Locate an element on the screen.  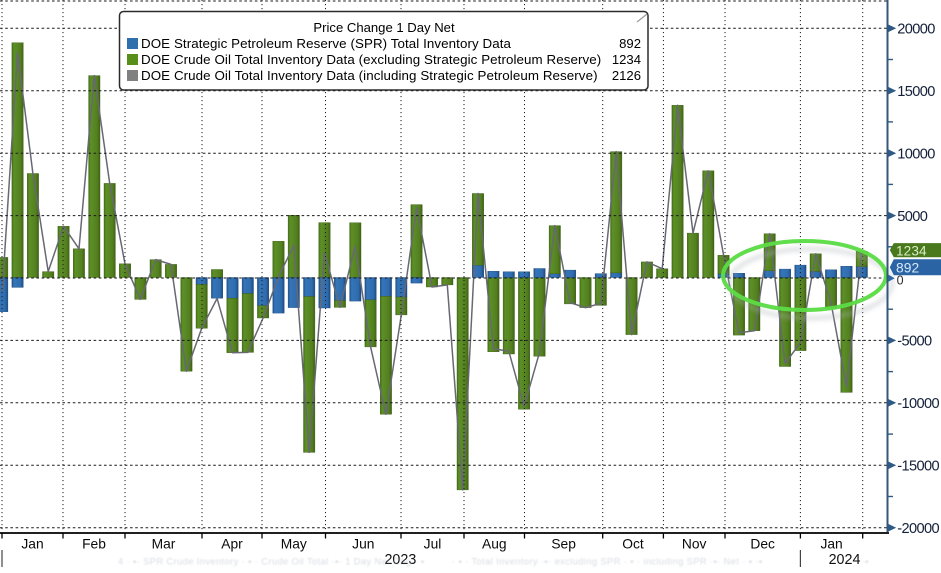
svg-text: -5000 is located at coordinates (914, 342).